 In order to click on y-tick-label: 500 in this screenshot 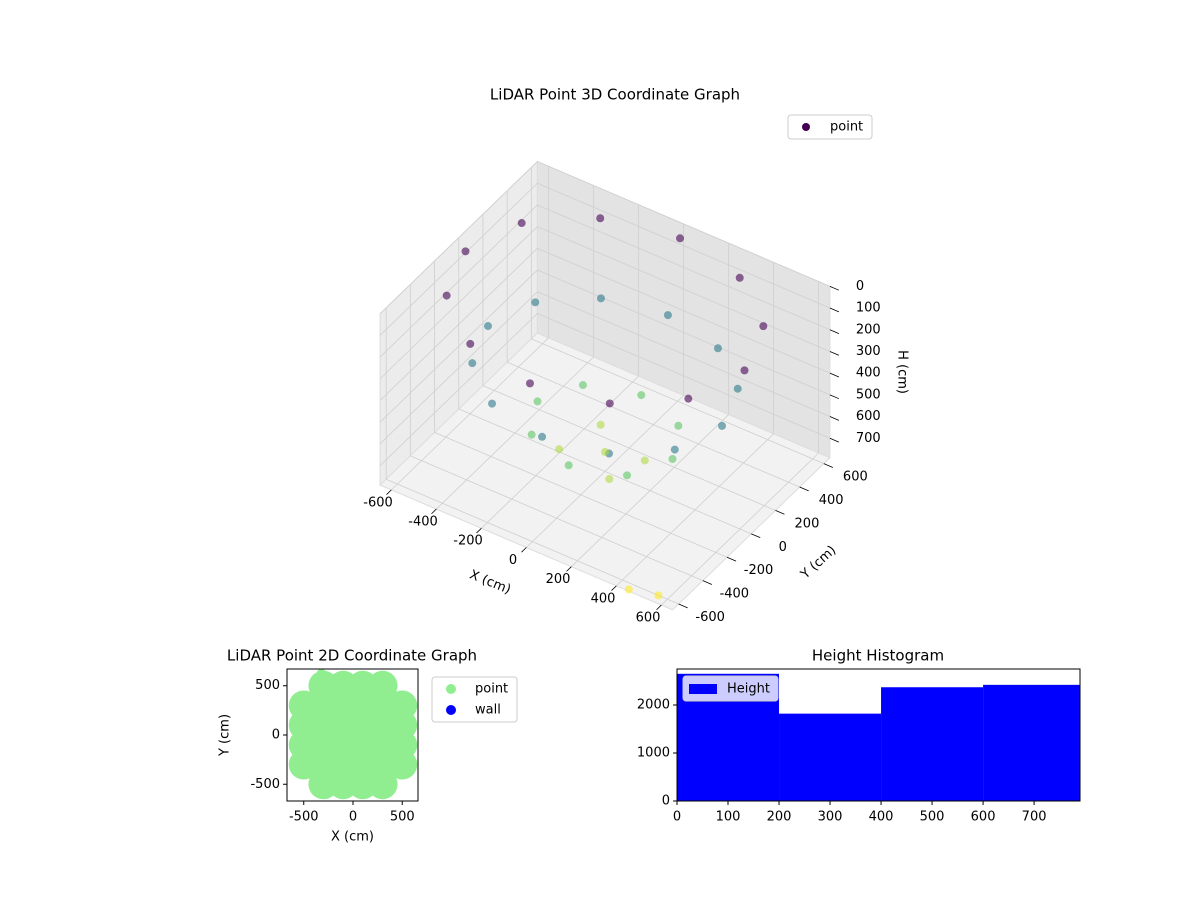, I will do `click(267, 685)`.